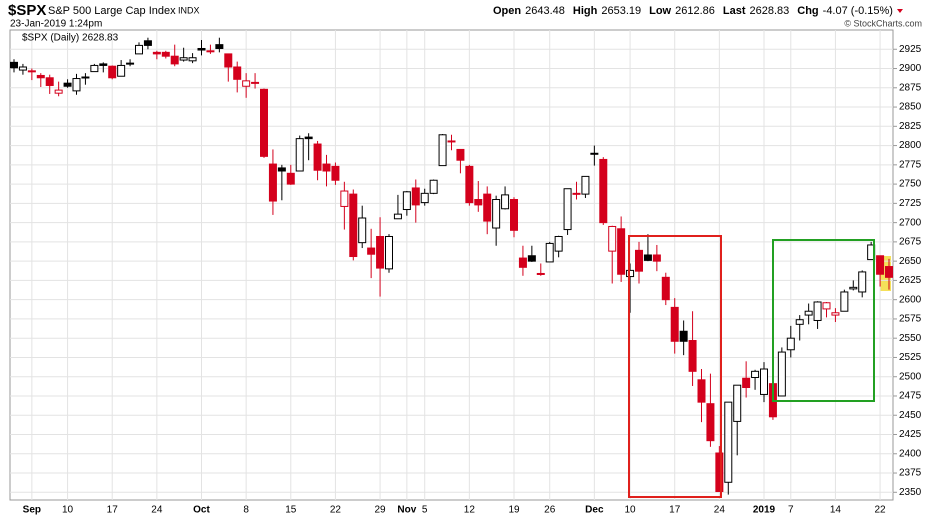 The width and height of the screenshot is (930, 523). What do you see at coordinates (550, 510) in the screenshot?
I see `x-tick-label: 26` at bounding box center [550, 510].